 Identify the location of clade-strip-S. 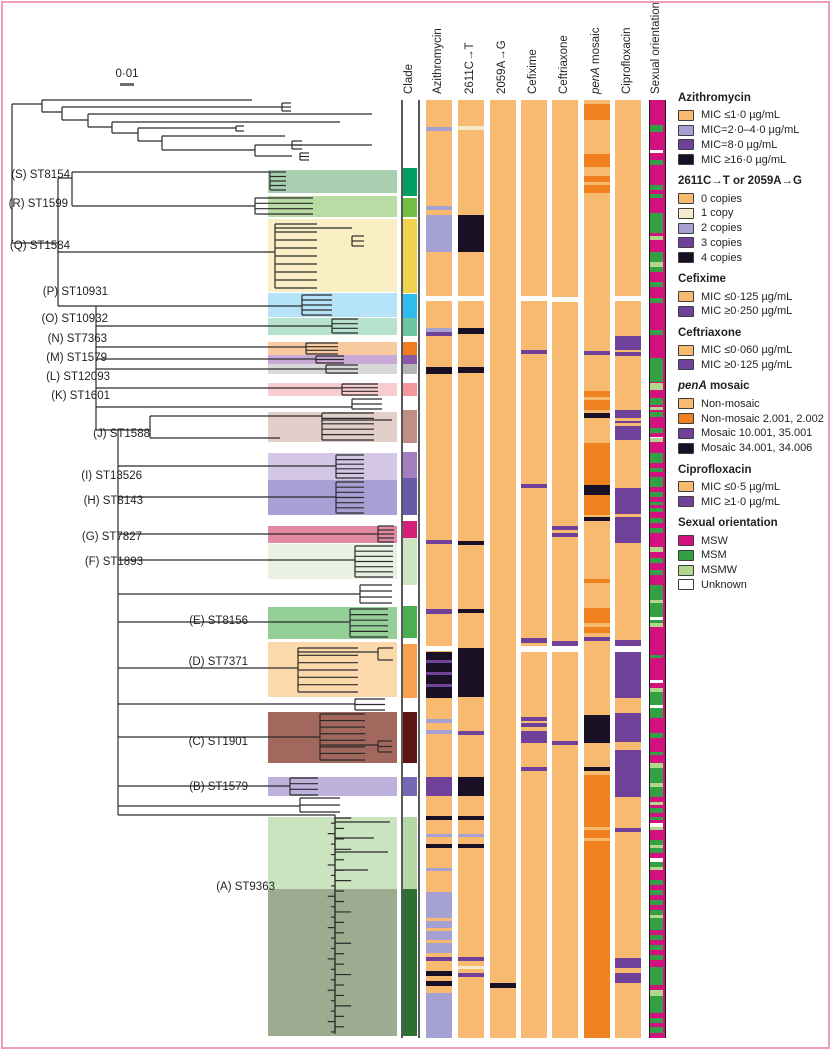
(410, 182).